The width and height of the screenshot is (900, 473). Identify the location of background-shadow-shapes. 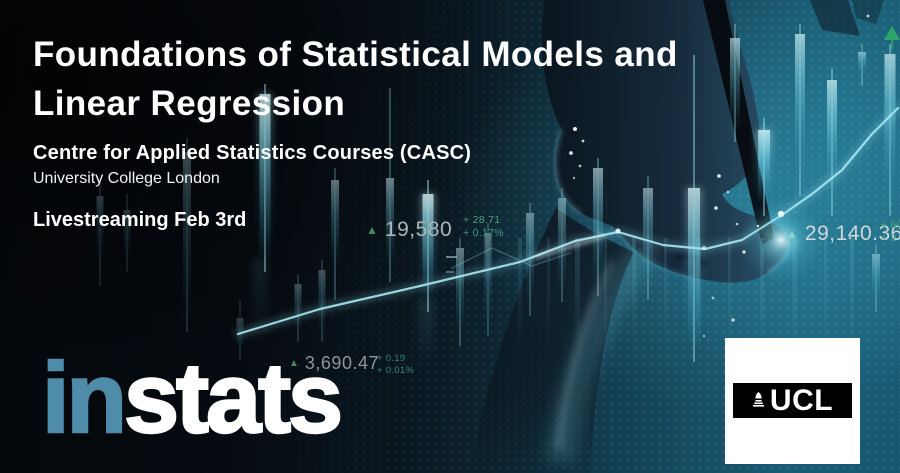
(847, 18).